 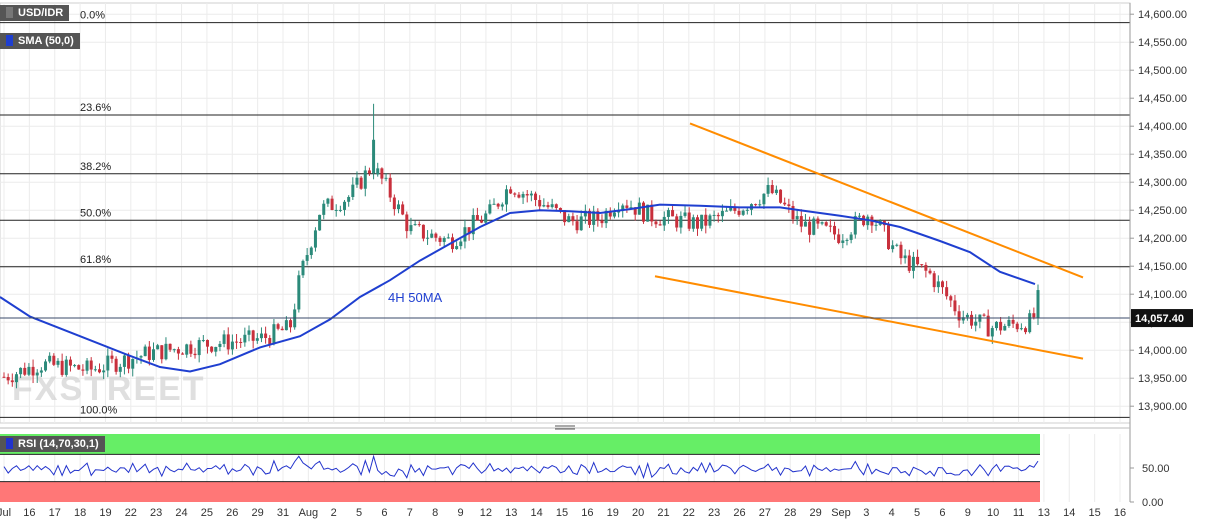 What do you see at coordinates (52, 444) in the screenshot?
I see `rsi-tag: RSI (14,70,30,1)` at bounding box center [52, 444].